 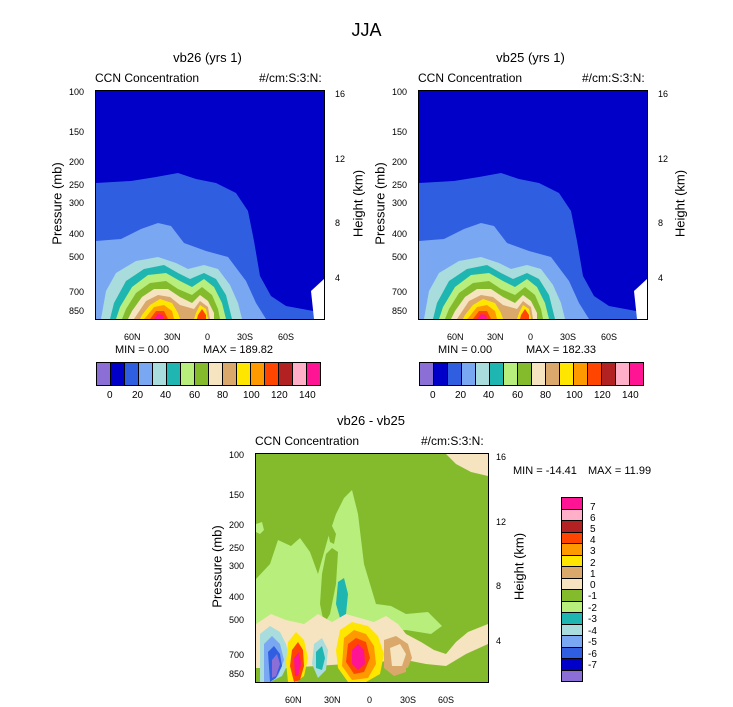 What do you see at coordinates (592, 608) in the screenshot?
I see `p3-cb-label: -2` at bounding box center [592, 608].